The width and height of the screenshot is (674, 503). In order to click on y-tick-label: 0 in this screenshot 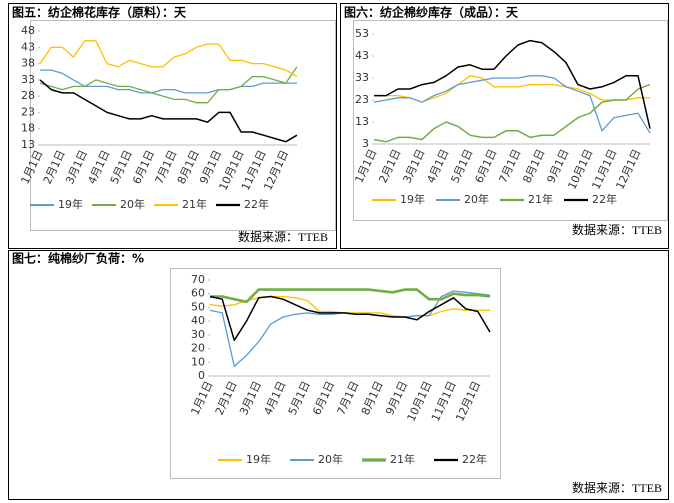, I will do `click(201, 375)`.